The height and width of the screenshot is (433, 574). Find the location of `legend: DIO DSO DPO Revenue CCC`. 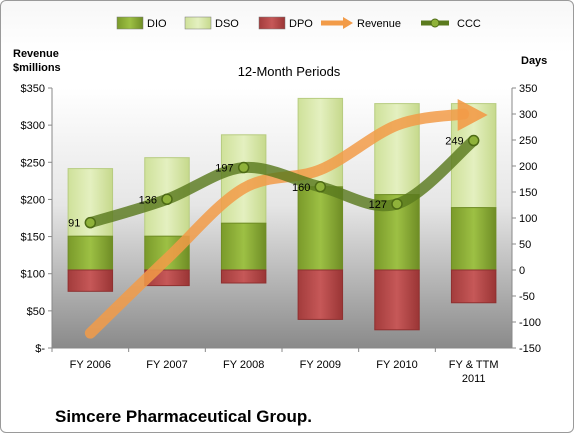

legend: DIO DSO DPO Revenue CCC is located at coordinates (298, 23).